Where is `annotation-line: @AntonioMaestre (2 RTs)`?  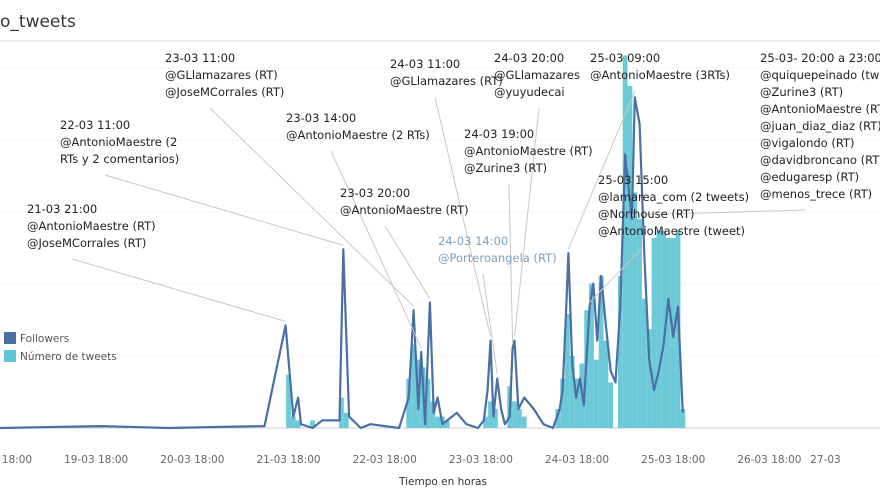
annotation-line: @AntonioMaestre (2 RTs) is located at coordinates (358, 135).